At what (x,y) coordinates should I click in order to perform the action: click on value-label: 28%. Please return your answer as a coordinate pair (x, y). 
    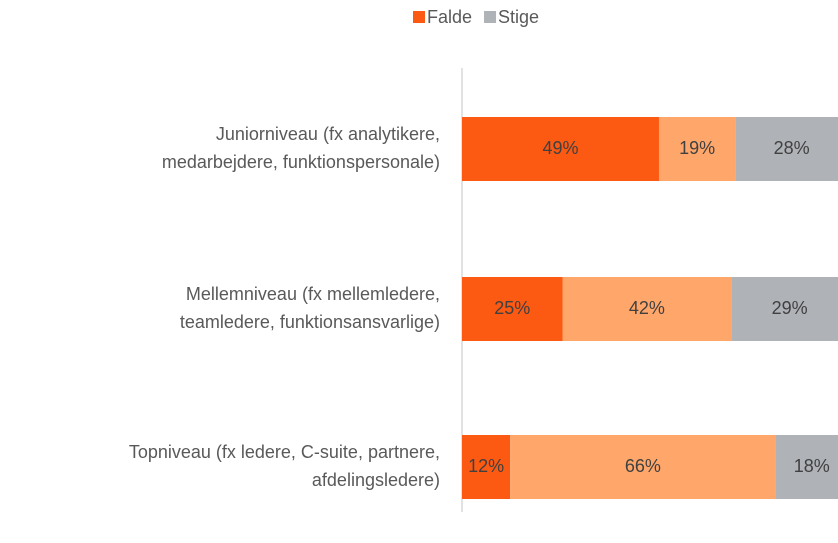
    Looking at the image, I should click on (792, 148).